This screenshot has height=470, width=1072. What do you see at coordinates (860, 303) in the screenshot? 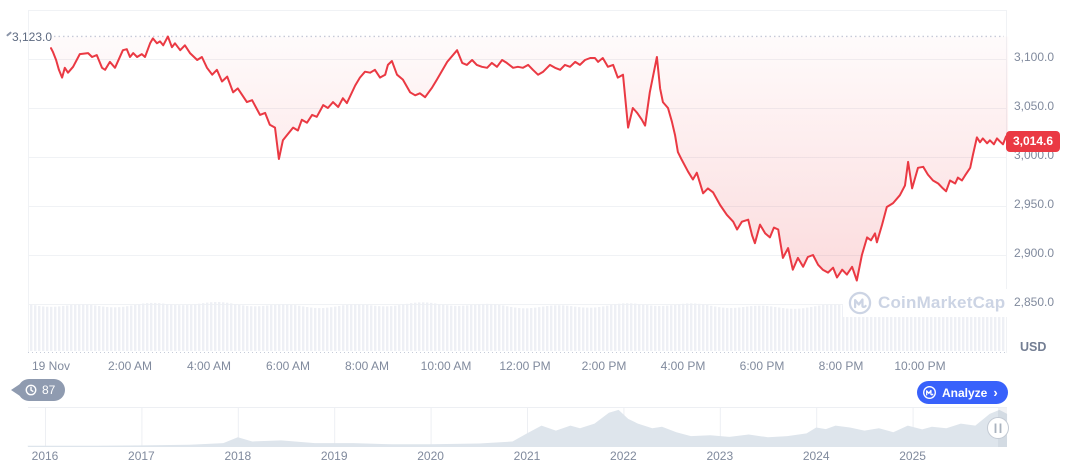
I see `coinmarketcap-logo-icon` at bounding box center [860, 303].